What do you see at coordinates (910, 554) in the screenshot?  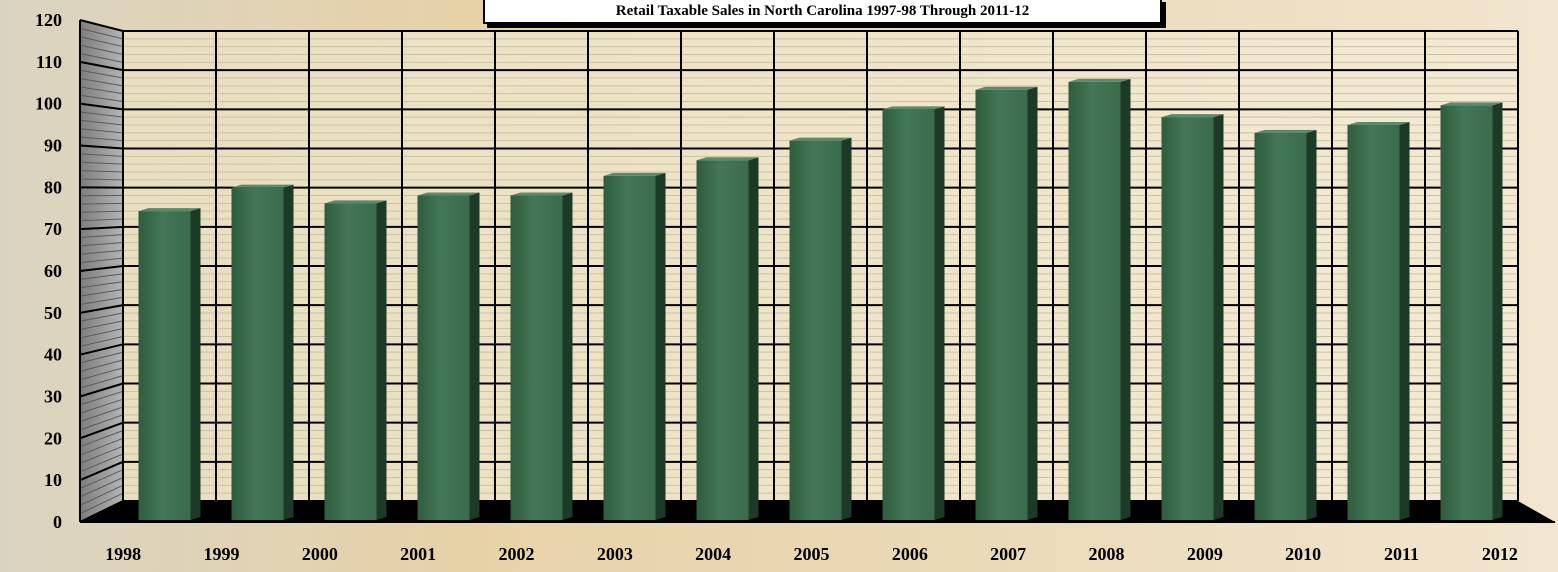 I see `x-tick-label: 2006` at bounding box center [910, 554].